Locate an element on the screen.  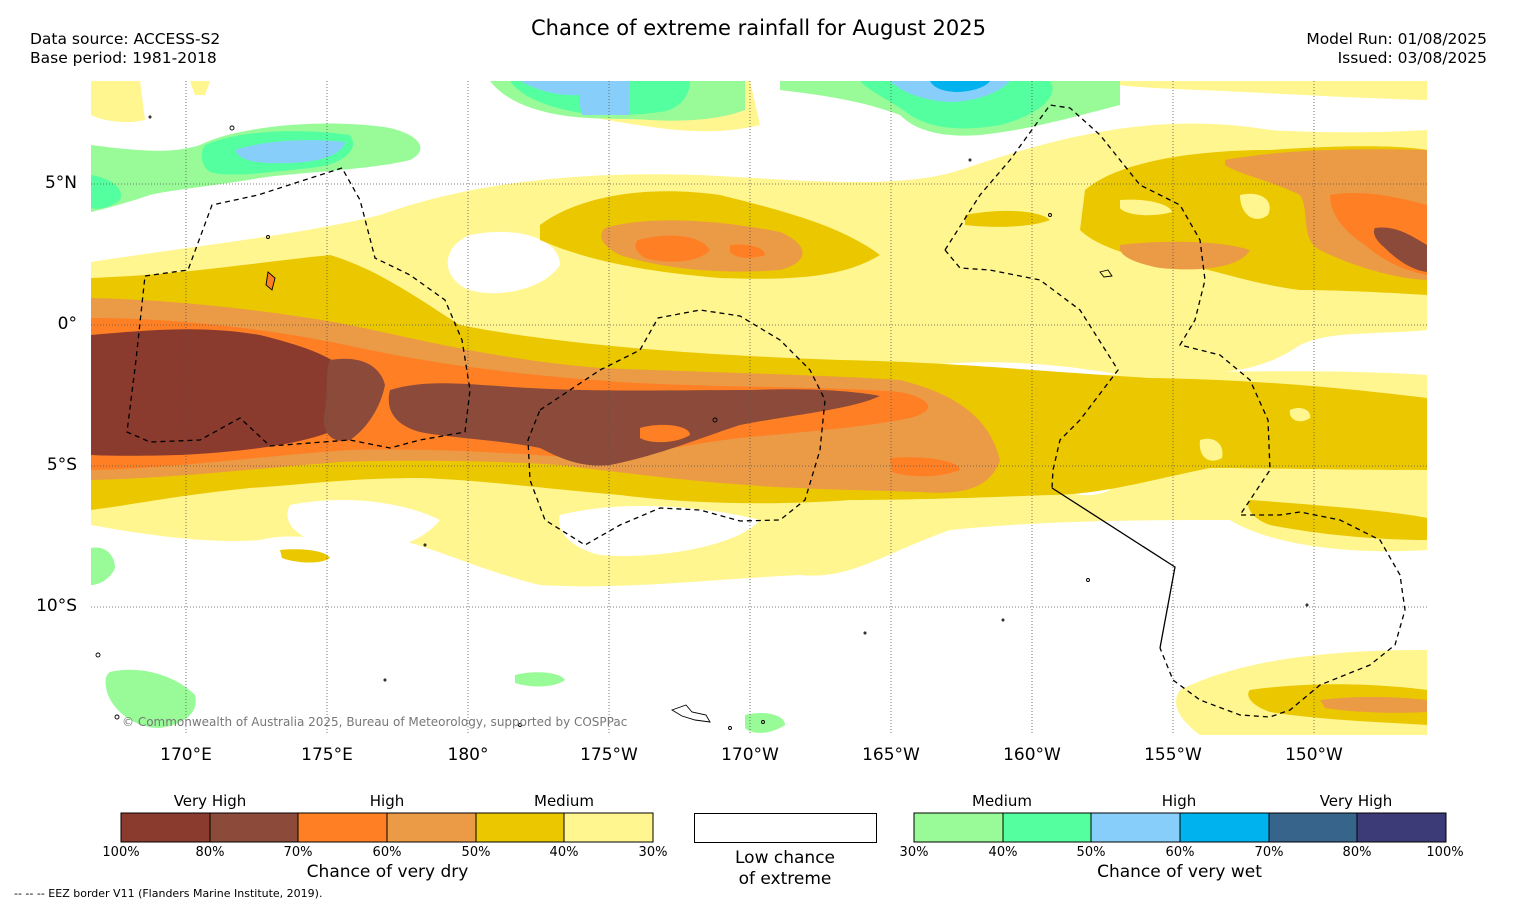
wet-pct-60: 60% is located at coordinates (1180, 852).